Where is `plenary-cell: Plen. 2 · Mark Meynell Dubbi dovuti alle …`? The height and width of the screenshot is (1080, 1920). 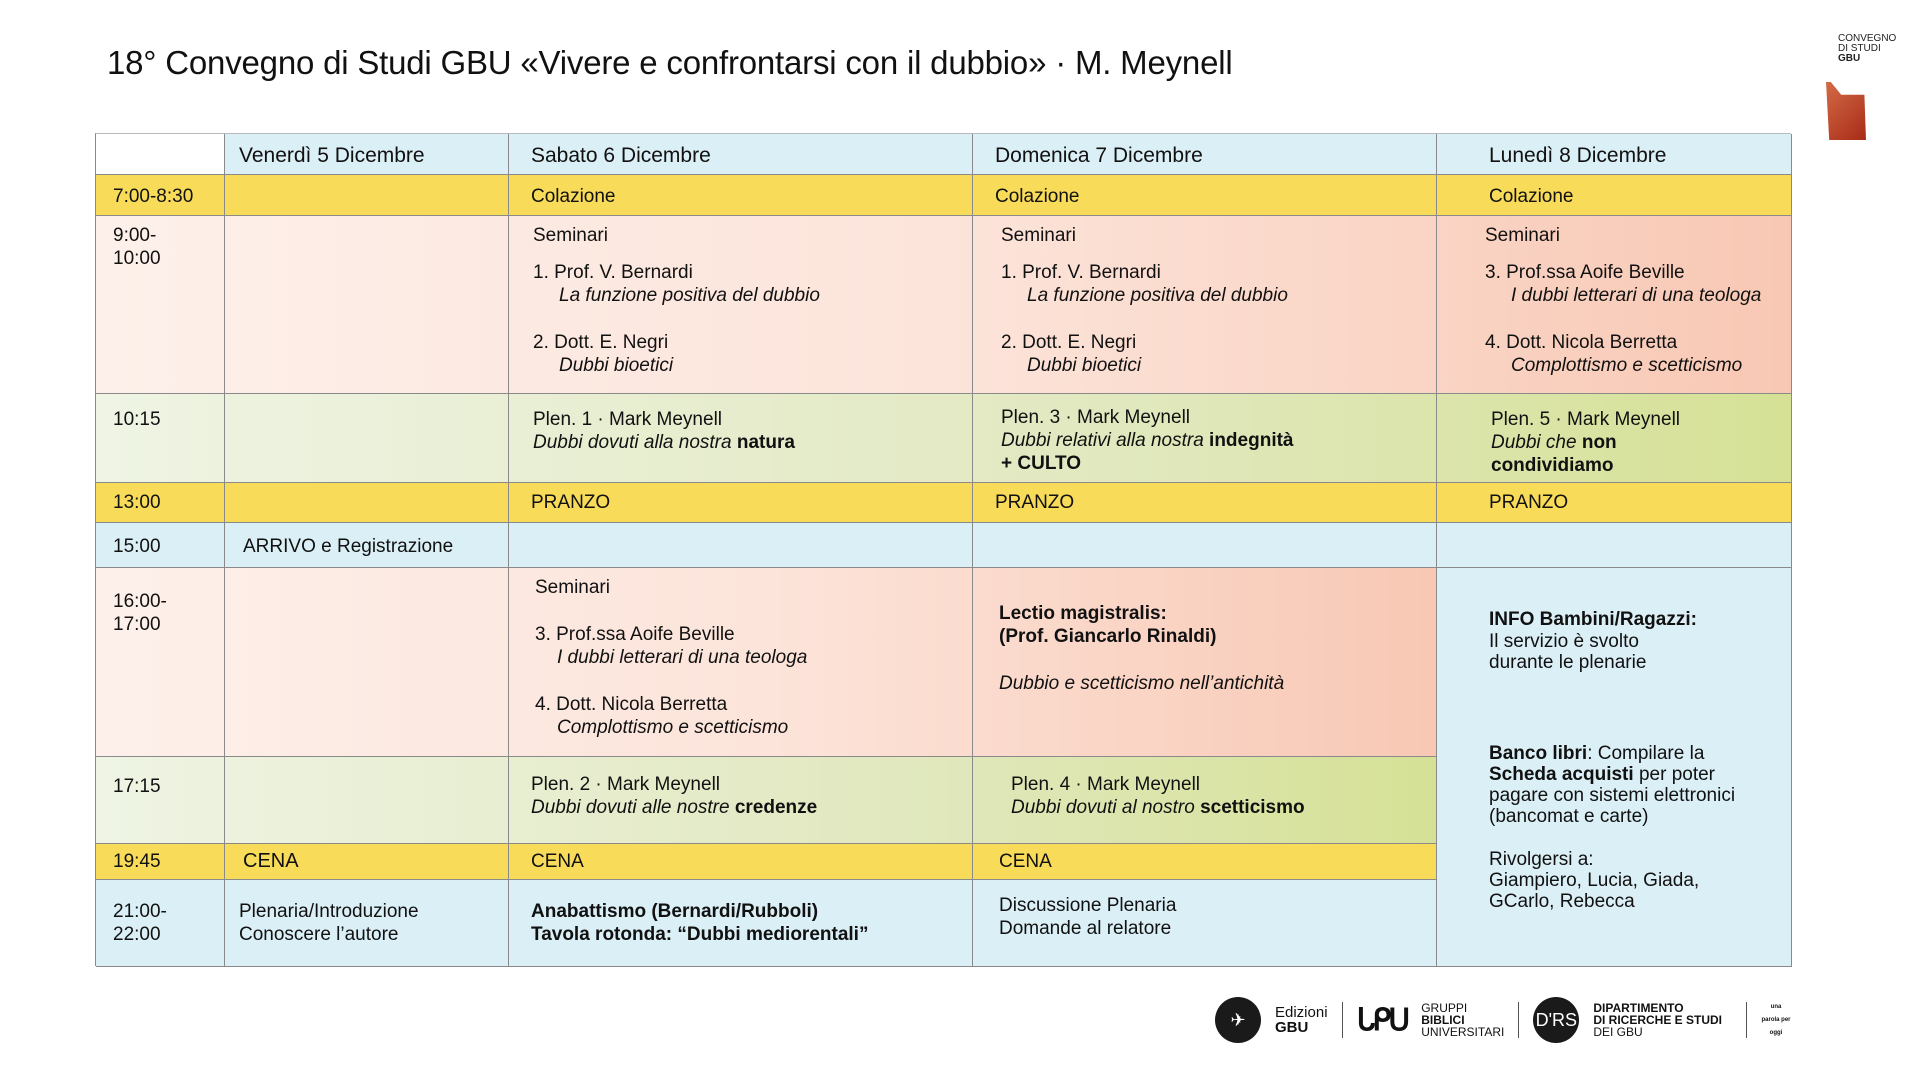 plenary-cell: Plen. 2 · Mark Meynell Dubbi dovuti alle … is located at coordinates (741, 800).